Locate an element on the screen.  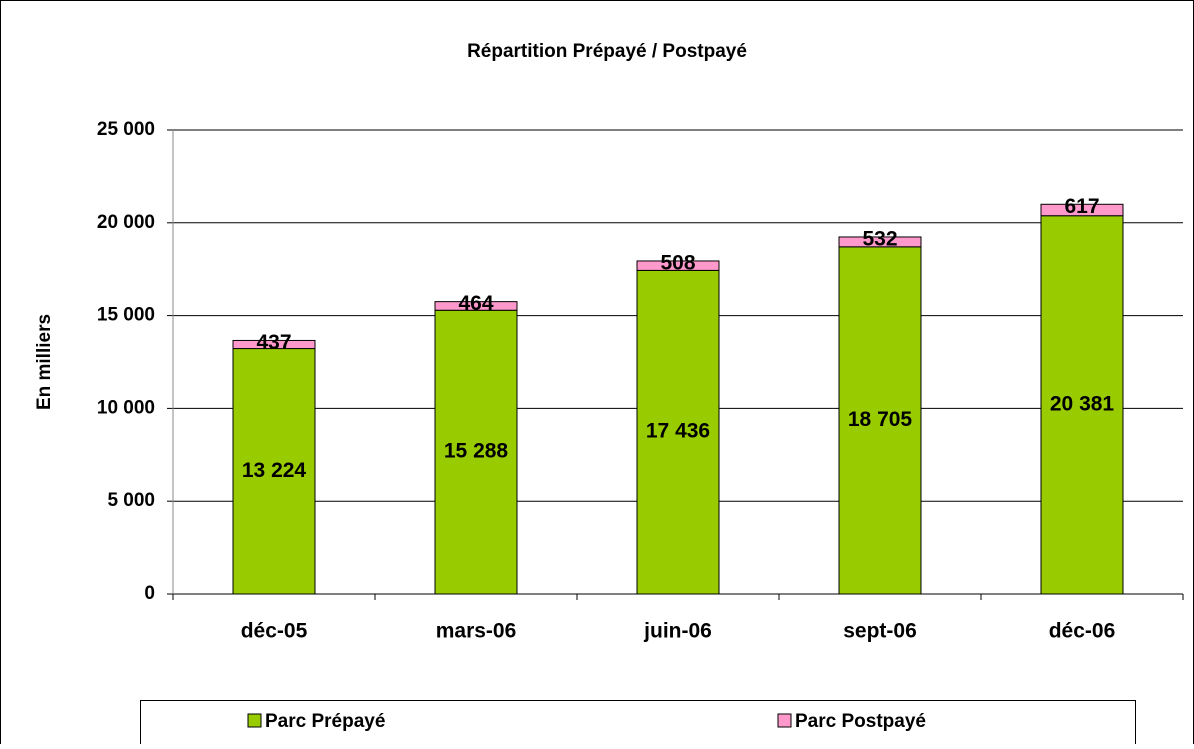
data-label: 617 is located at coordinates (1081, 206).